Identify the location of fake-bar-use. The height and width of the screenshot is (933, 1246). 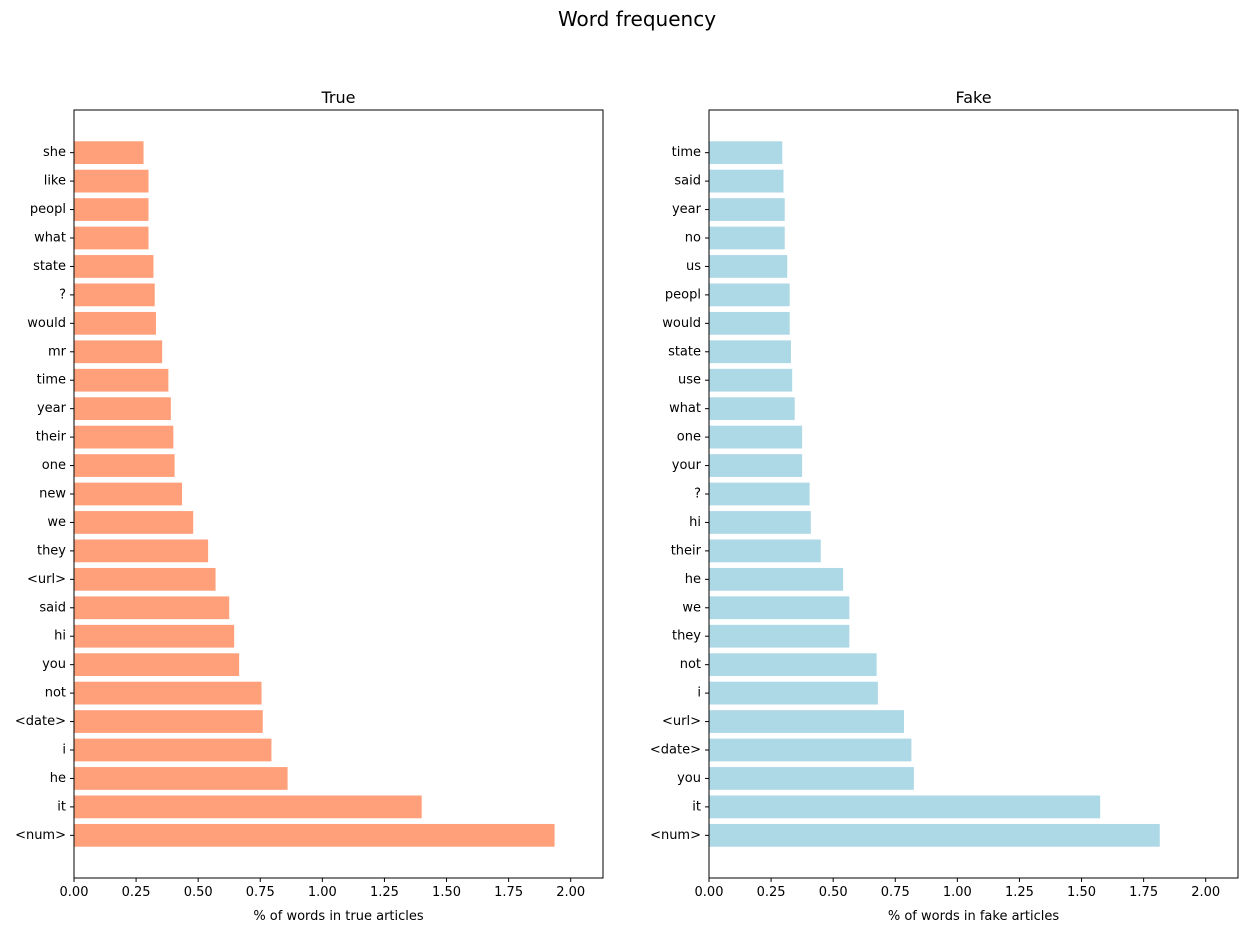
(751, 380).